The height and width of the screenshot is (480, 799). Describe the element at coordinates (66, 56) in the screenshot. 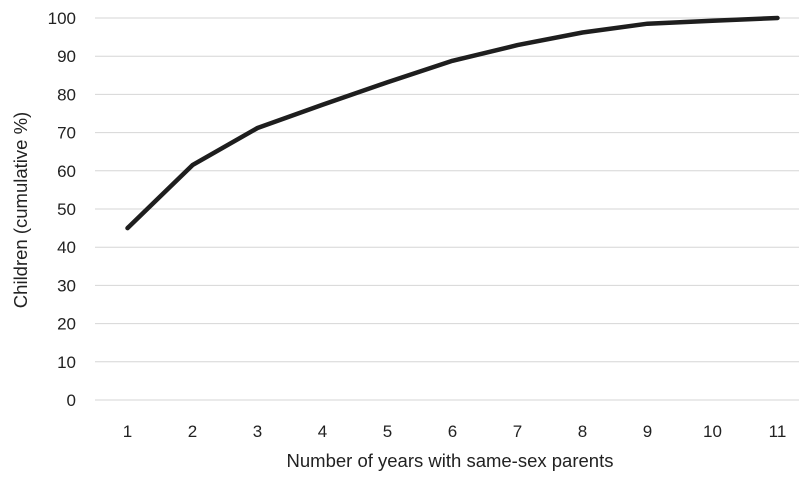

I see `y-tick-label: 90` at that location.